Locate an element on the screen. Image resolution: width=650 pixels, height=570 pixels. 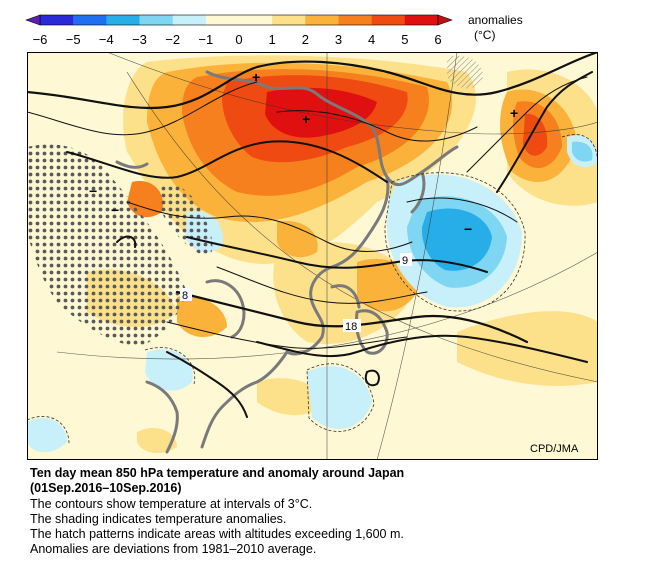
low-mark-2: − is located at coordinates (468, 229).